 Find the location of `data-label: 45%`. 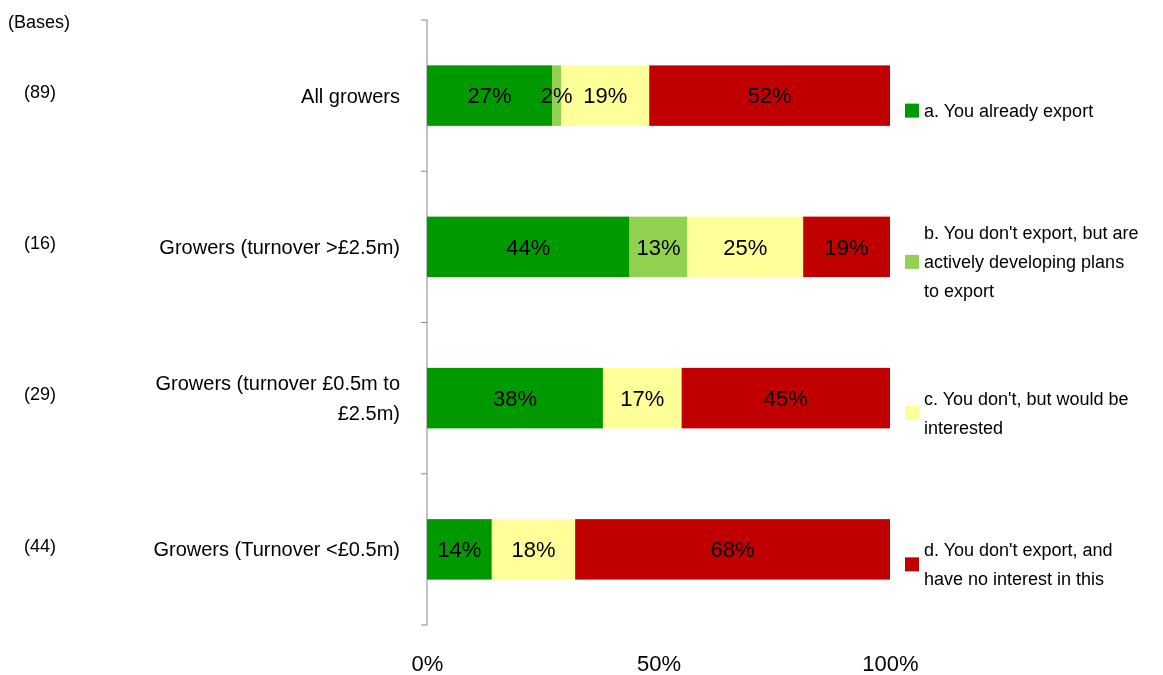

data-label: 45% is located at coordinates (785, 398).